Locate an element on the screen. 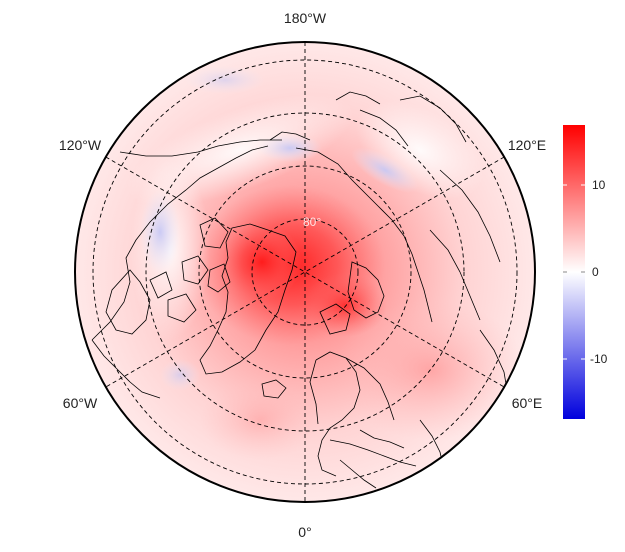 The height and width of the screenshot is (552, 625). colorbar-gradient is located at coordinates (574, 272).